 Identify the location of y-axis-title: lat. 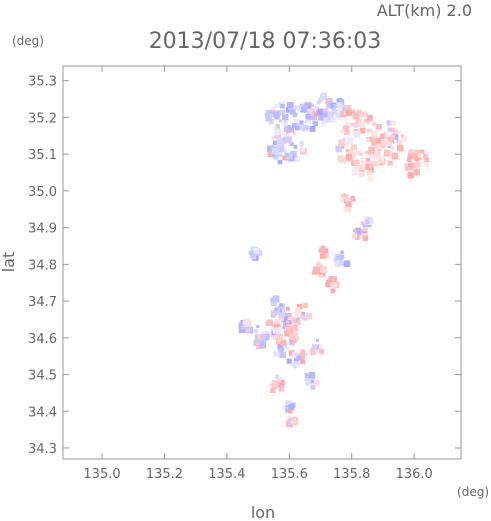
(9, 262).